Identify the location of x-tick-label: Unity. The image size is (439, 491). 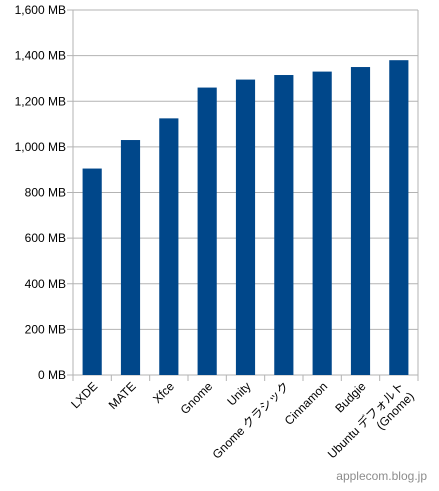
(238, 393).